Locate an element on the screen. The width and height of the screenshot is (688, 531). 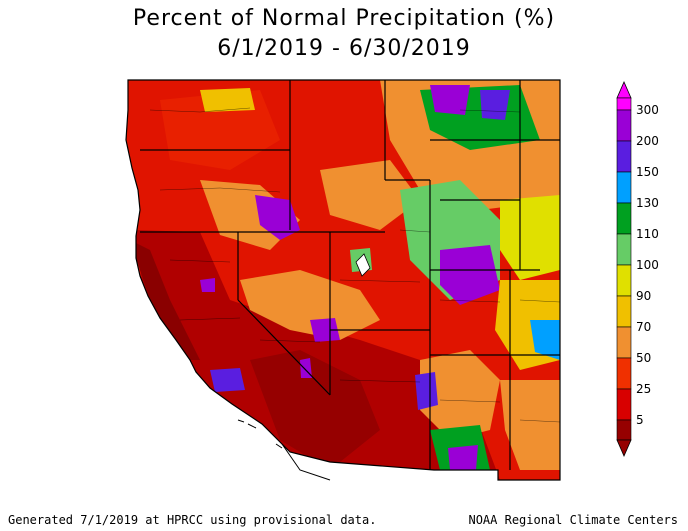
legend-label-50: 50 is located at coordinates (644, 358).